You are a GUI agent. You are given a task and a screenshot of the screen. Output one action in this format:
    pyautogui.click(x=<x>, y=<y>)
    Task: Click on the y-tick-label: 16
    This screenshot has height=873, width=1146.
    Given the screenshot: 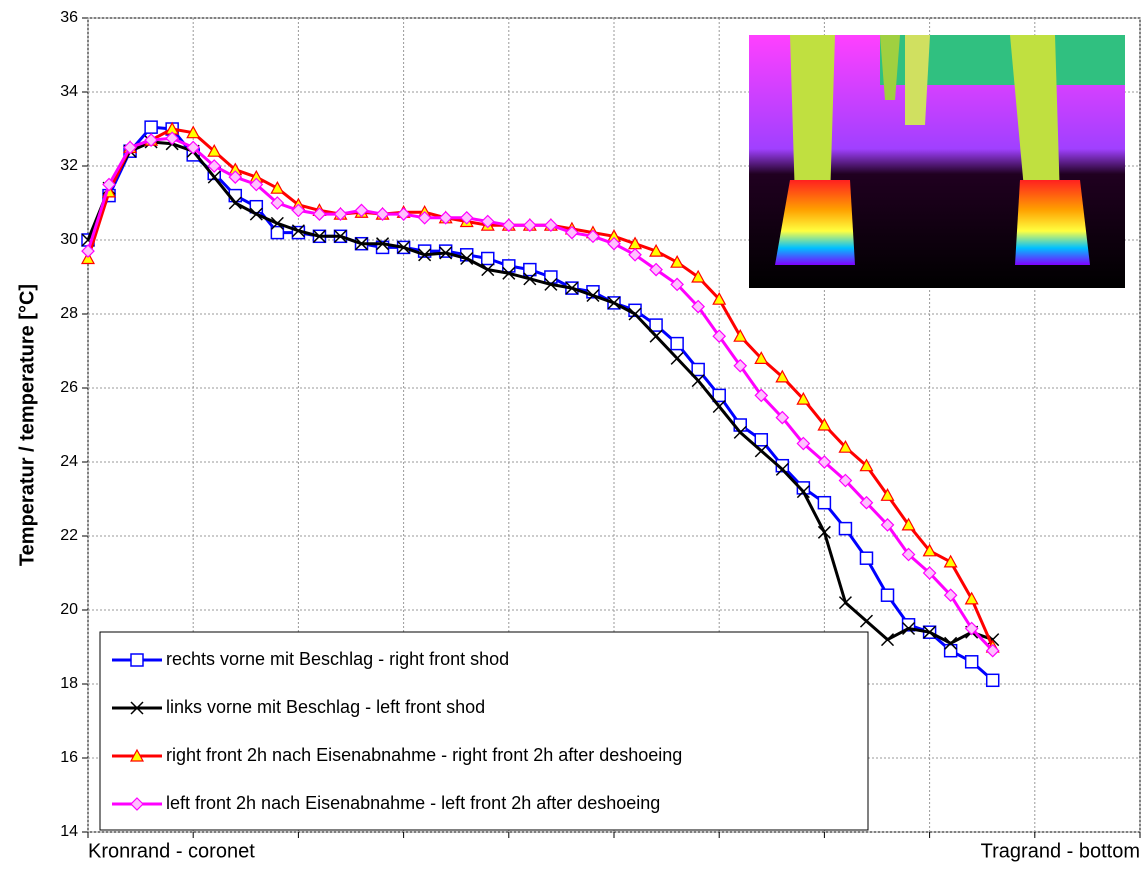 What is the action you would take?
    pyautogui.click(x=69, y=757)
    